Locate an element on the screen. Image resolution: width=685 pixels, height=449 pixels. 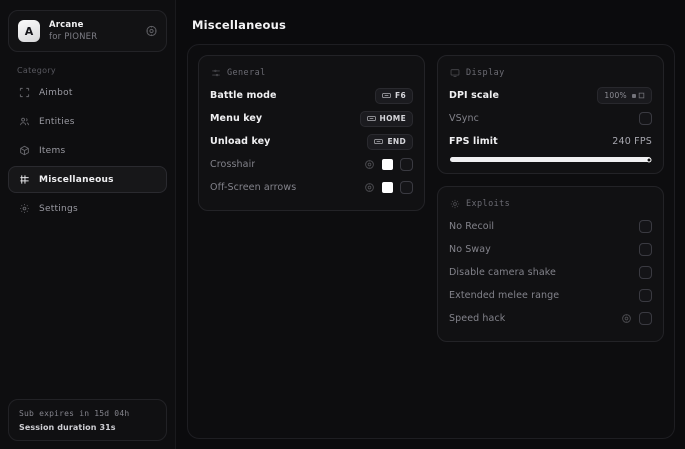
keybind-value: END is located at coordinates (396, 141).